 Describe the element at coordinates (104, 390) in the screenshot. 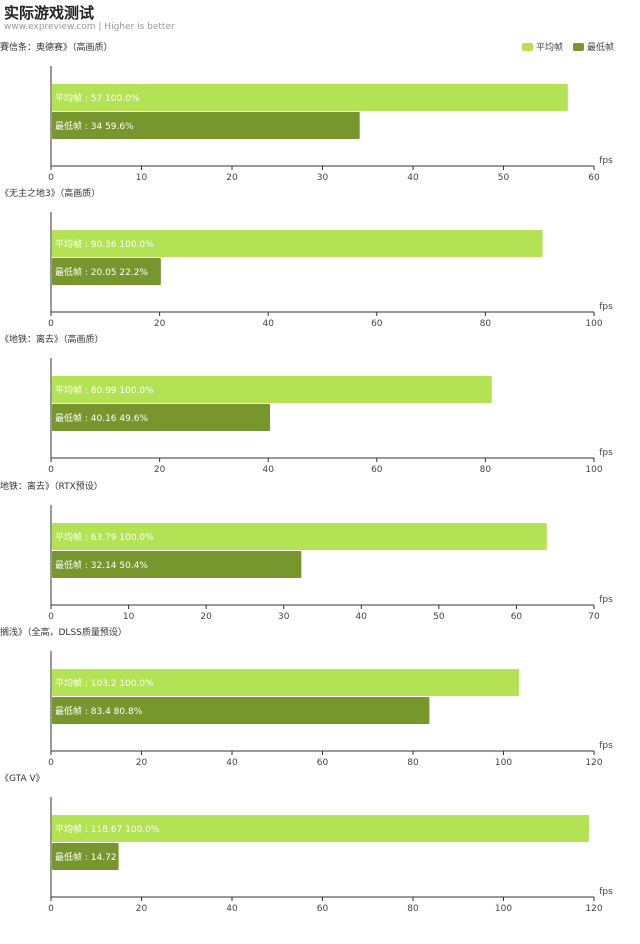

I see `bar-label-avg: 平均帧 : 80.99 100.0%` at that location.